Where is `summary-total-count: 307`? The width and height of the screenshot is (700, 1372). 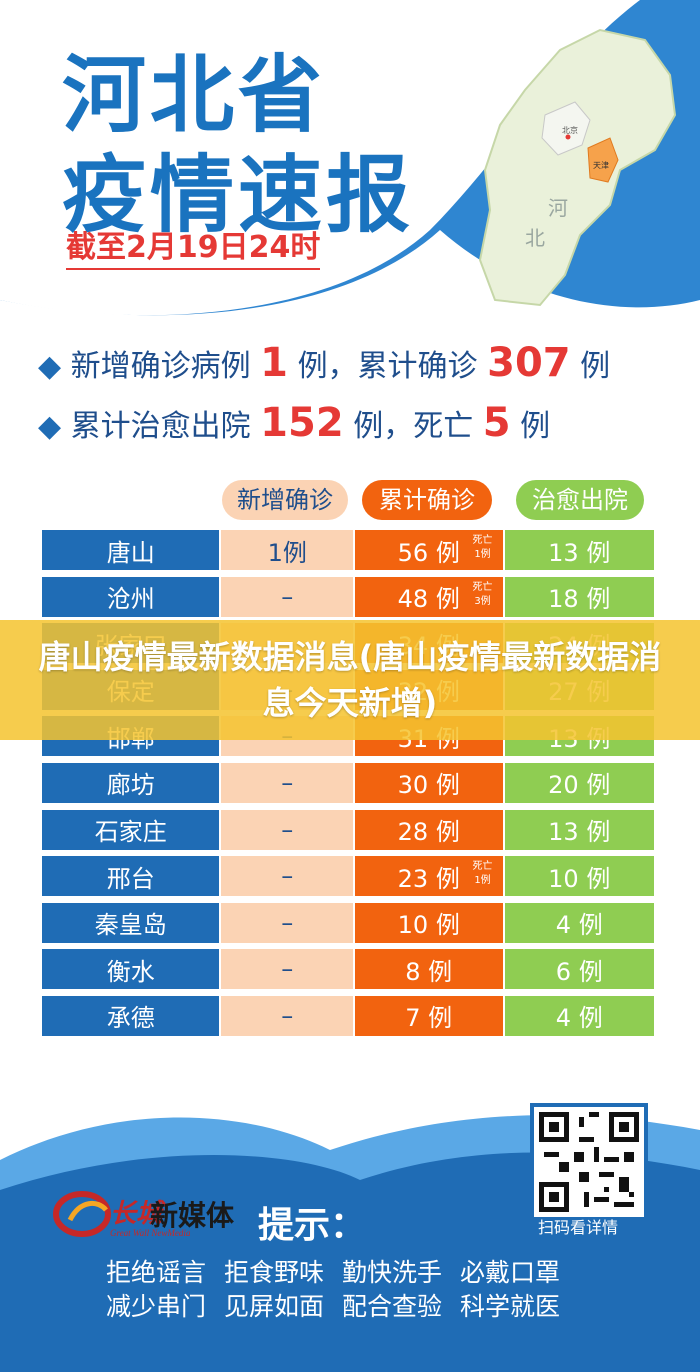 summary-total-count: 307 is located at coordinates (529, 363).